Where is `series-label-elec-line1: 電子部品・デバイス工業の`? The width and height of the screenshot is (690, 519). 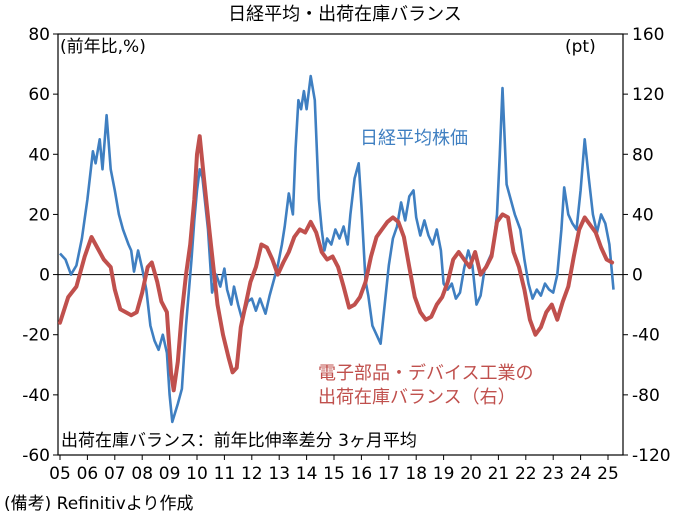
series-label-elec-line1: 電子部品・デバイス工業の is located at coordinates (426, 373).